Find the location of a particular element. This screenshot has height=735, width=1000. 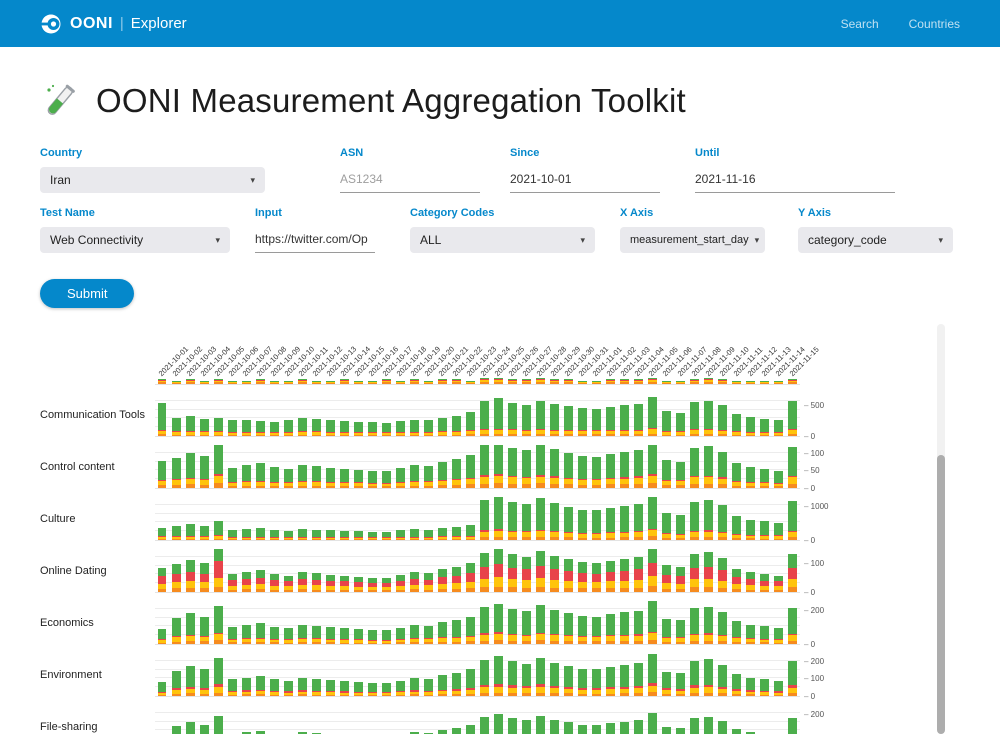

input-field is located at coordinates (315, 240).